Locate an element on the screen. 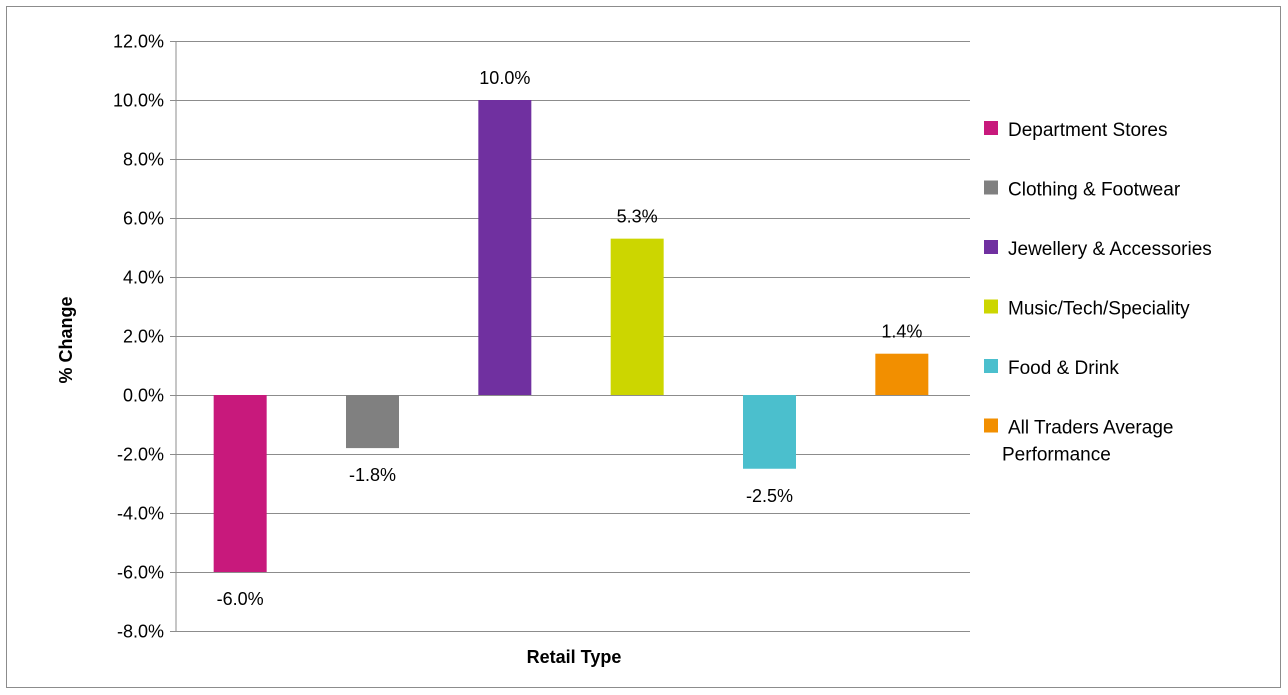  y-tick-label: 6.0% is located at coordinates (143, 219).